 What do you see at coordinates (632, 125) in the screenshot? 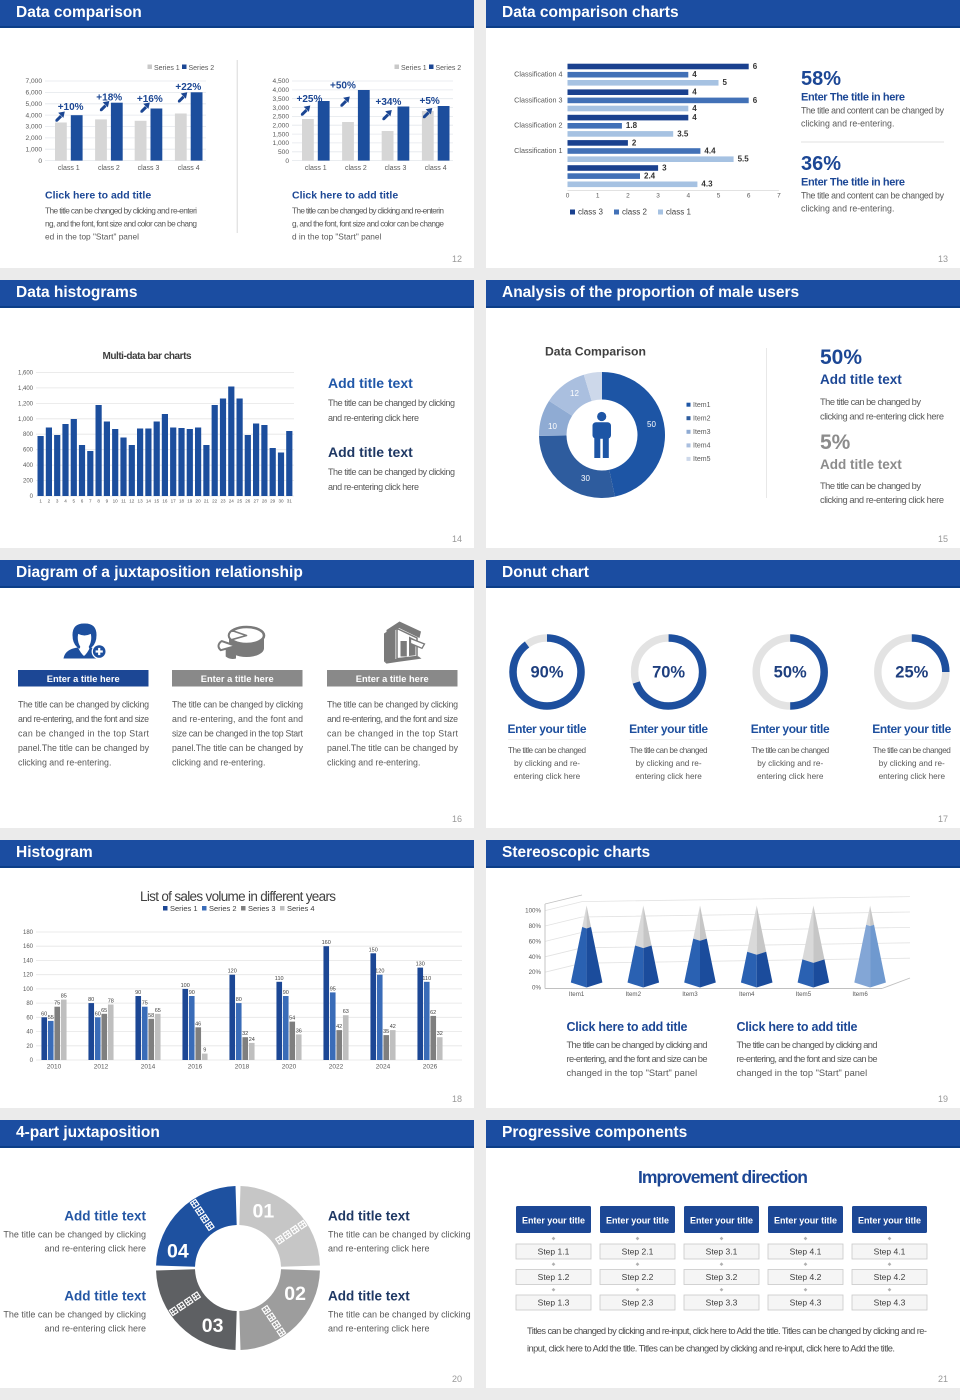
I see `svg-text: 1.8` at bounding box center [632, 125].